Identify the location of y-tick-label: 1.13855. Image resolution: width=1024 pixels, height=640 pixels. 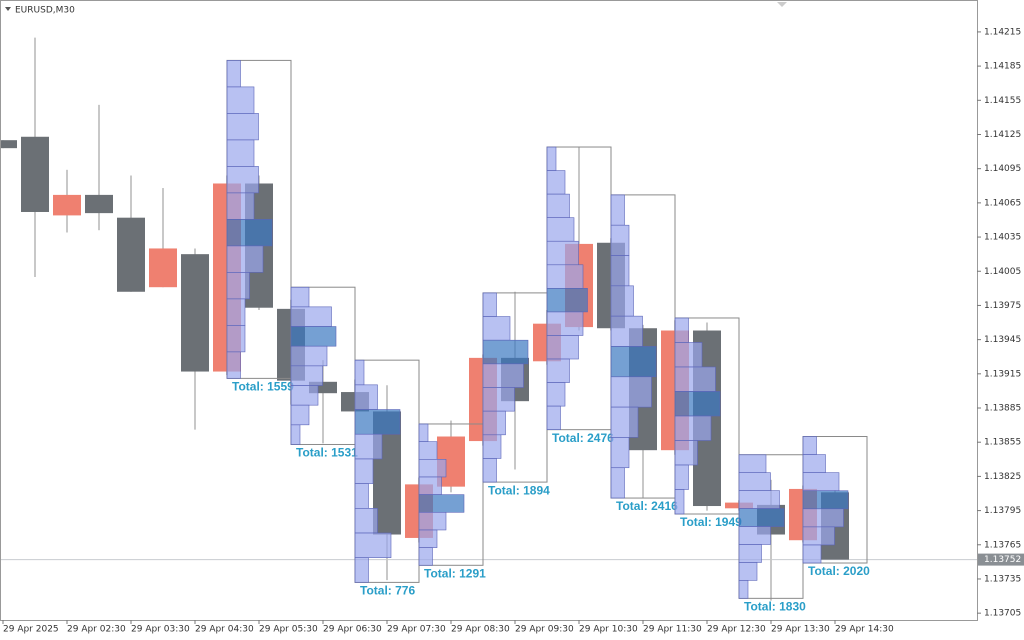
(1002, 443).